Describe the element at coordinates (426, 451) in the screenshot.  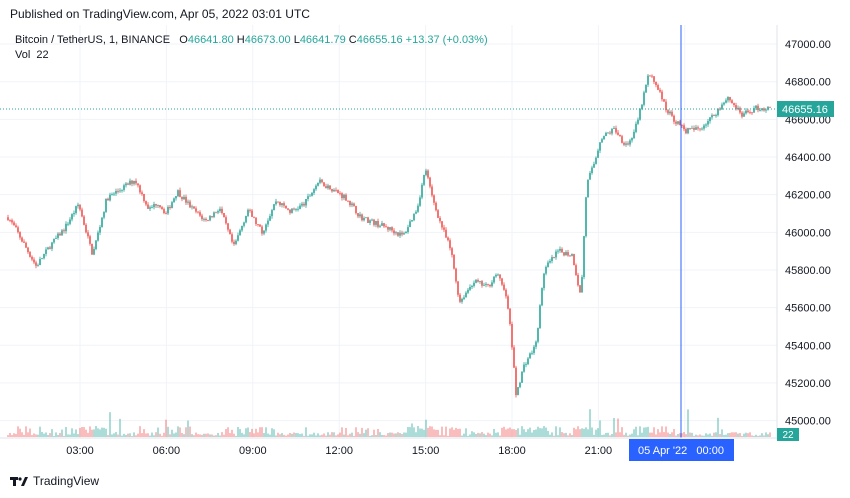
I see `time-tick-label: 15:00` at that location.